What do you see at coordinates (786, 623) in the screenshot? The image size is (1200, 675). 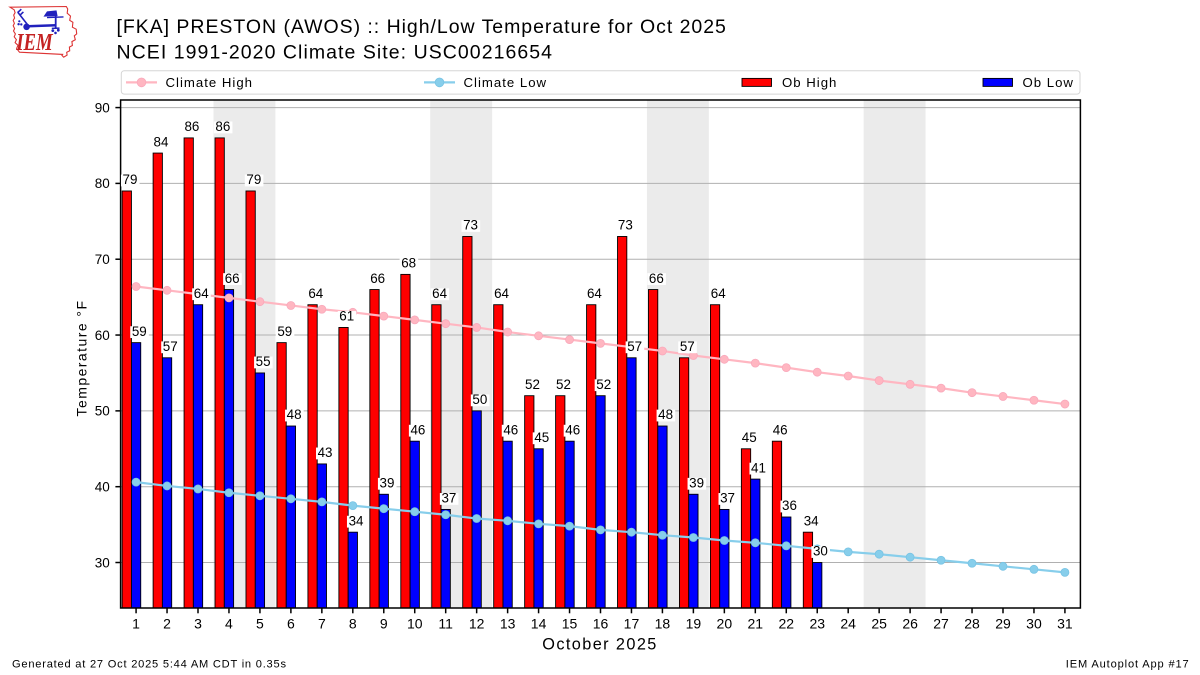 I see `svg-text: 22` at bounding box center [786, 623].